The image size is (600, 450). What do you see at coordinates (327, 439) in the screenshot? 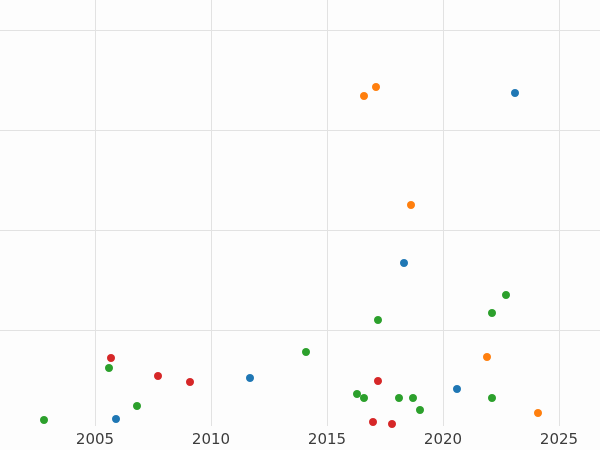
I see `x-axis-tick-label: 2015` at bounding box center [327, 439].